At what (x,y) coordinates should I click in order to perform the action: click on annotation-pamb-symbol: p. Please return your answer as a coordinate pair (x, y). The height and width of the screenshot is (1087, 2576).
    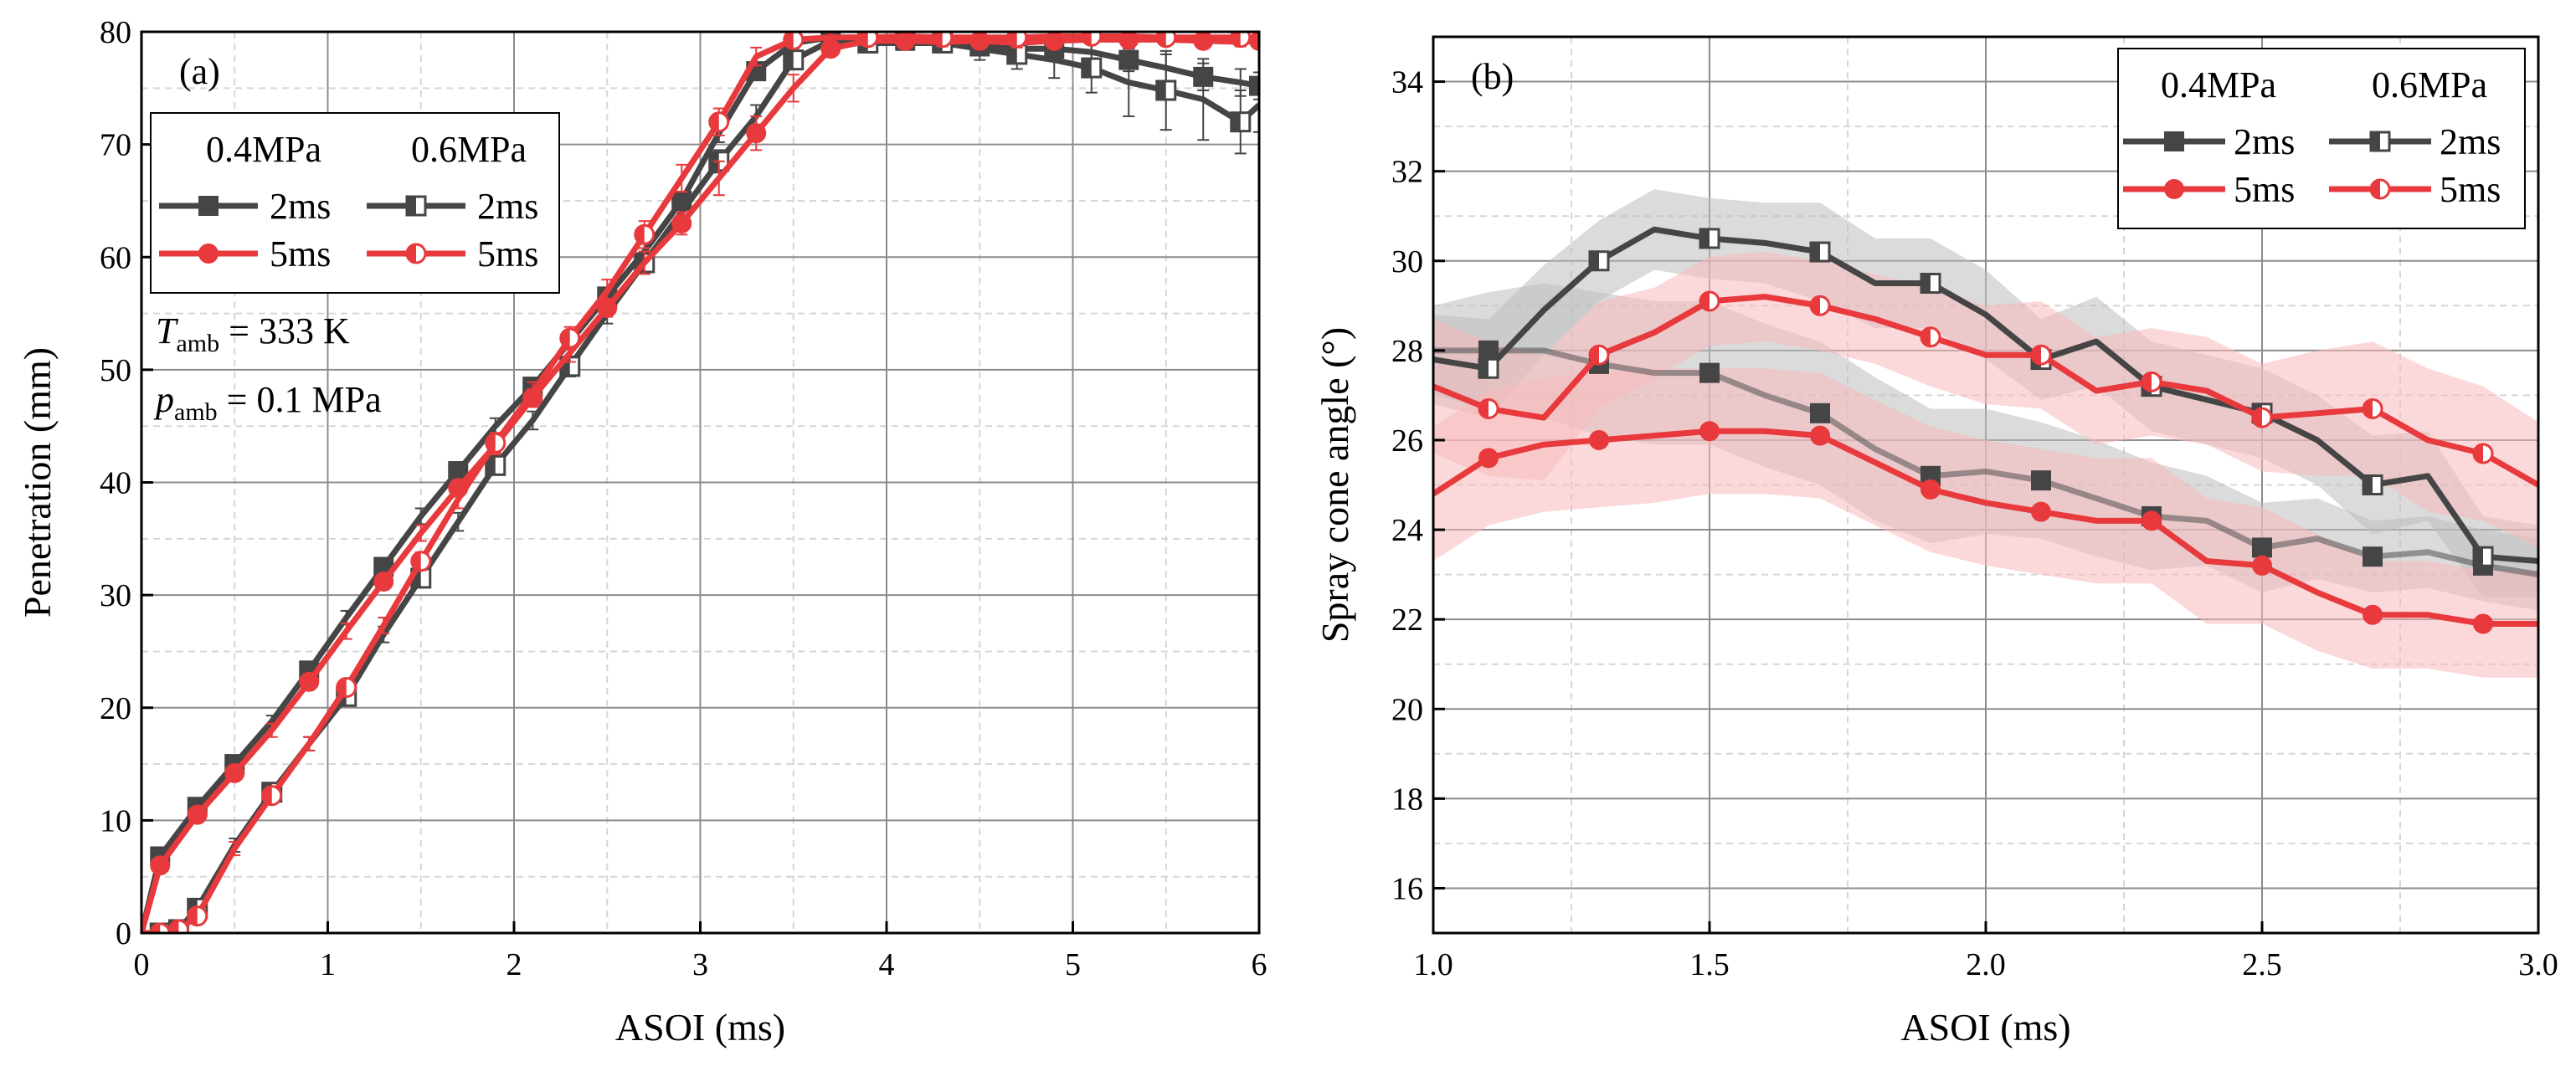
    Looking at the image, I should click on (163, 400).